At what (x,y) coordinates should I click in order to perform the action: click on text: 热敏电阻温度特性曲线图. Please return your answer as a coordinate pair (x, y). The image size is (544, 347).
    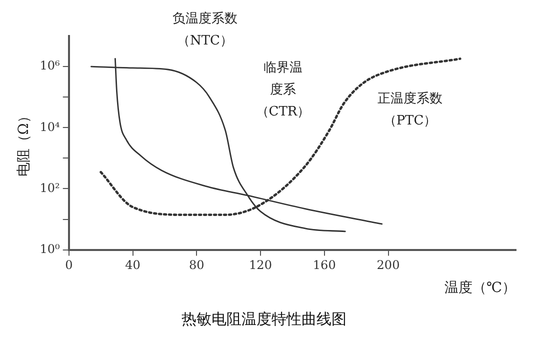
    Looking at the image, I should click on (264, 319).